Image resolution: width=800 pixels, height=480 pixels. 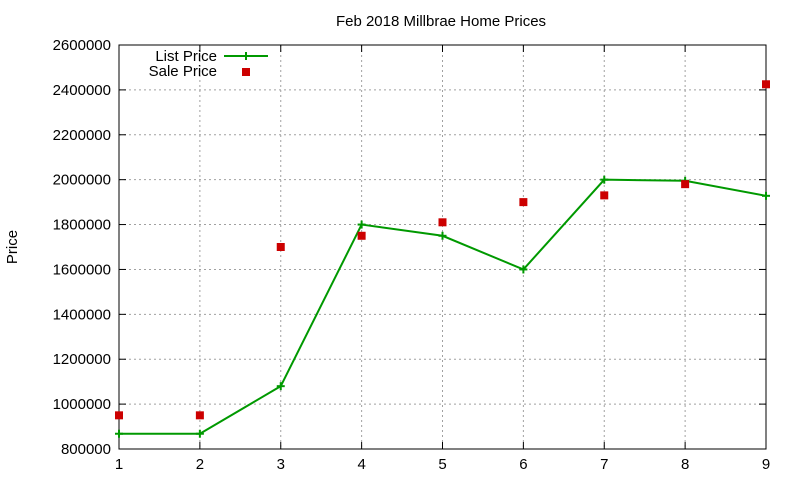 What do you see at coordinates (361, 464) in the screenshot?
I see `x-tick-label: 4` at bounding box center [361, 464].